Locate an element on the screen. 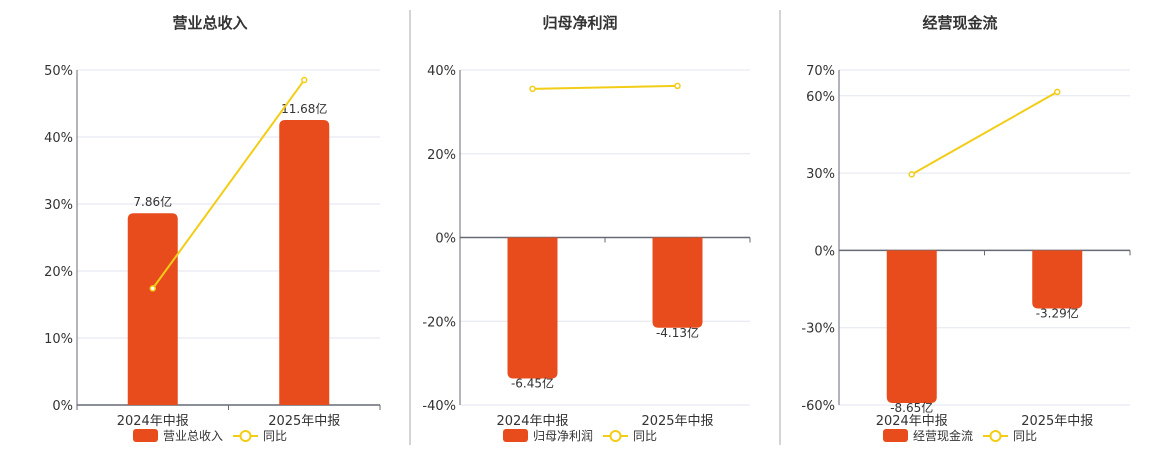  chart-title: 经营现金流 is located at coordinates (959, 23).